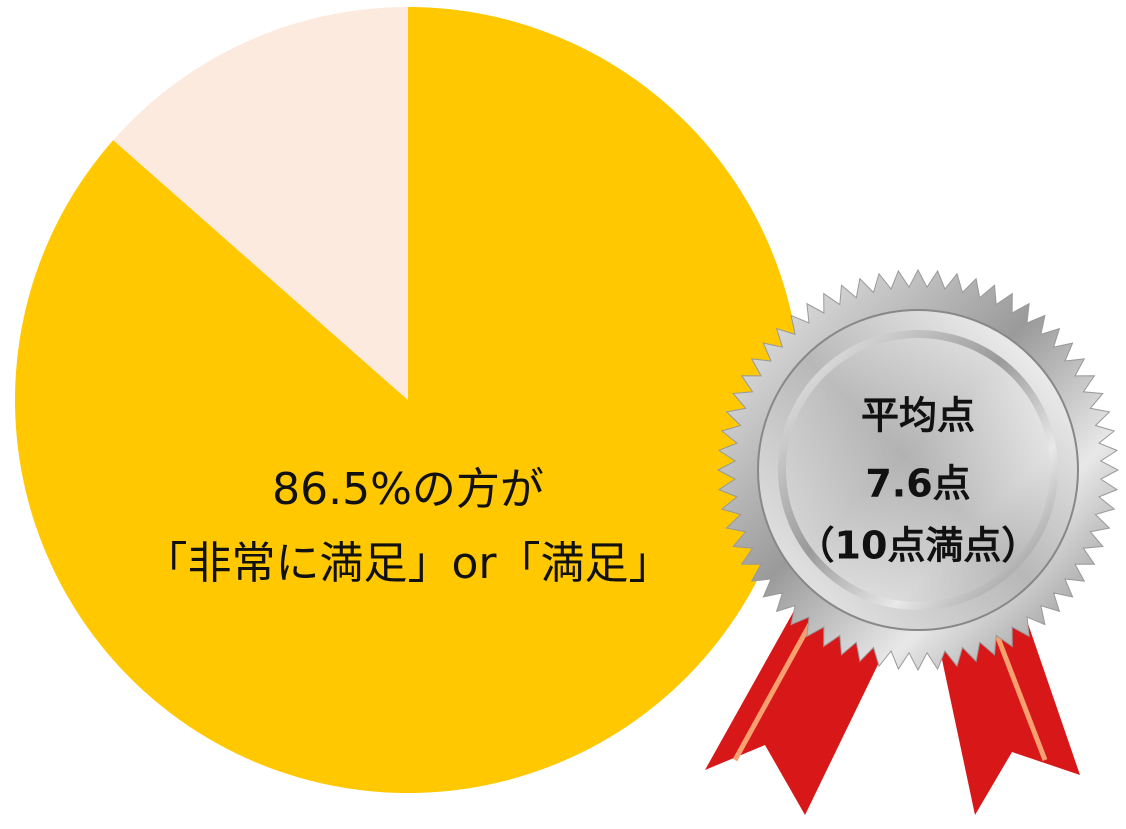 Image resolution: width=1126 pixels, height=829 pixels. What do you see at coordinates (407, 563) in the screenshot?
I see `annotation: 「非常に満足」or「満足」` at bounding box center [407, 563].